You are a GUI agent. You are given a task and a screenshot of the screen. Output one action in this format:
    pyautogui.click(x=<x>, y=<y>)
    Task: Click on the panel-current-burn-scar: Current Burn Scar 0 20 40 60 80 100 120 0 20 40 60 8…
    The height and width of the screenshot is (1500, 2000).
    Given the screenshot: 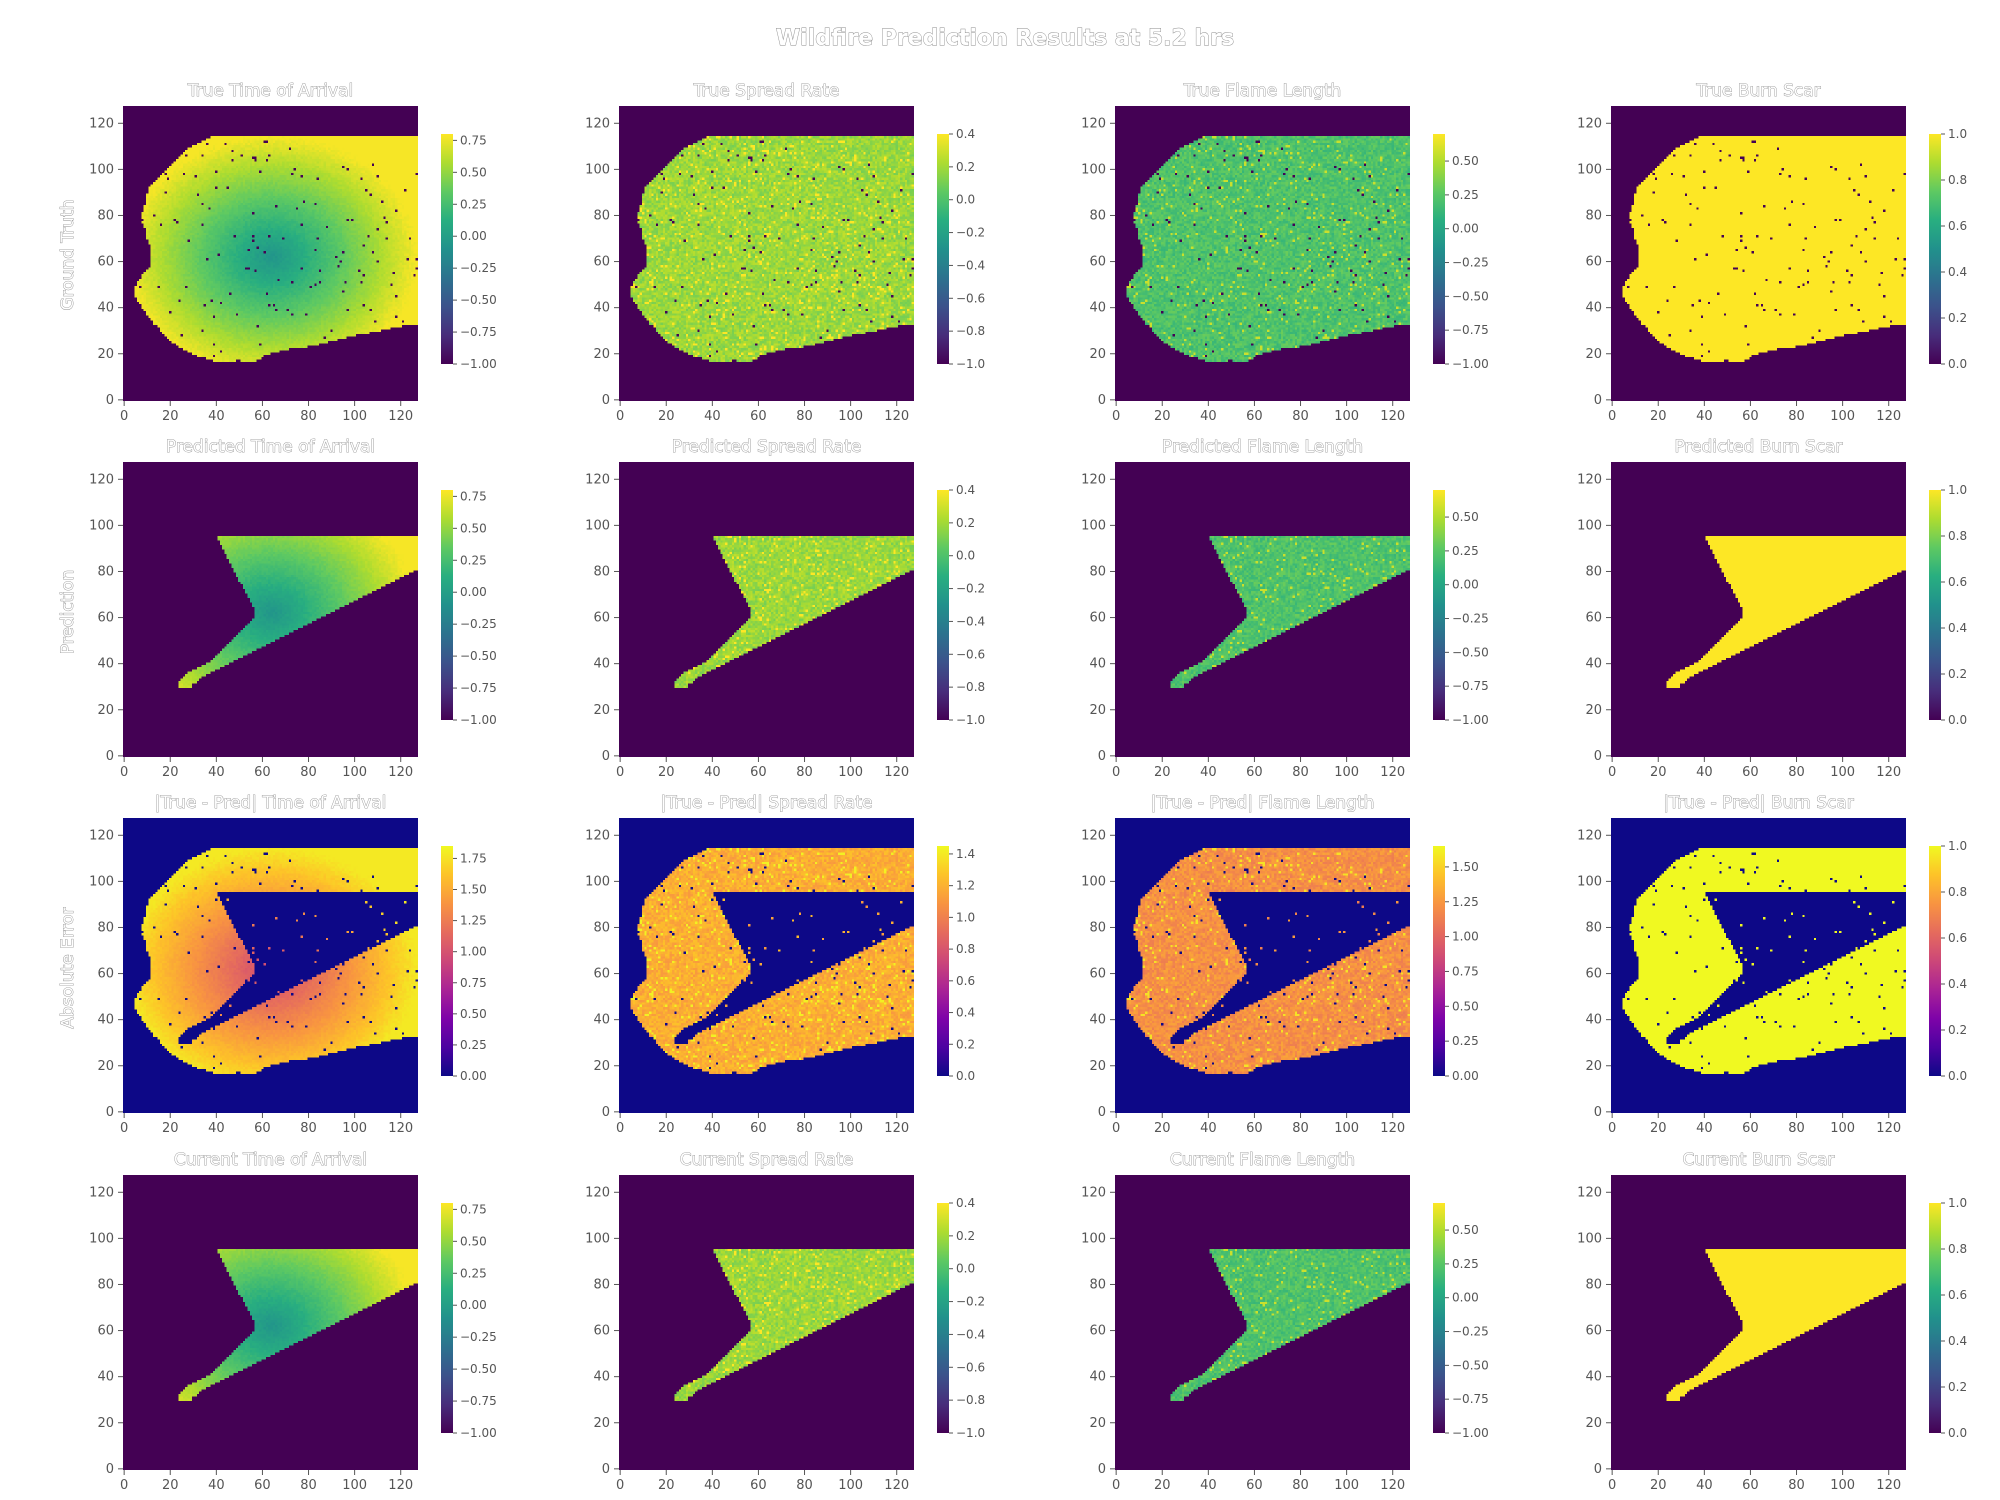 What is the action you would take?
    pyautogui.click(x=1772, y=1321)
    